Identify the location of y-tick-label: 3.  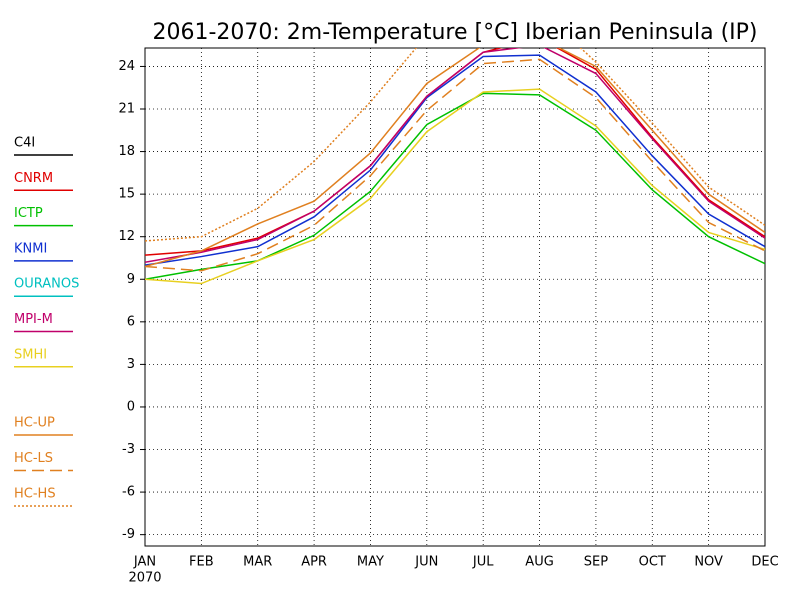
(131, 364).